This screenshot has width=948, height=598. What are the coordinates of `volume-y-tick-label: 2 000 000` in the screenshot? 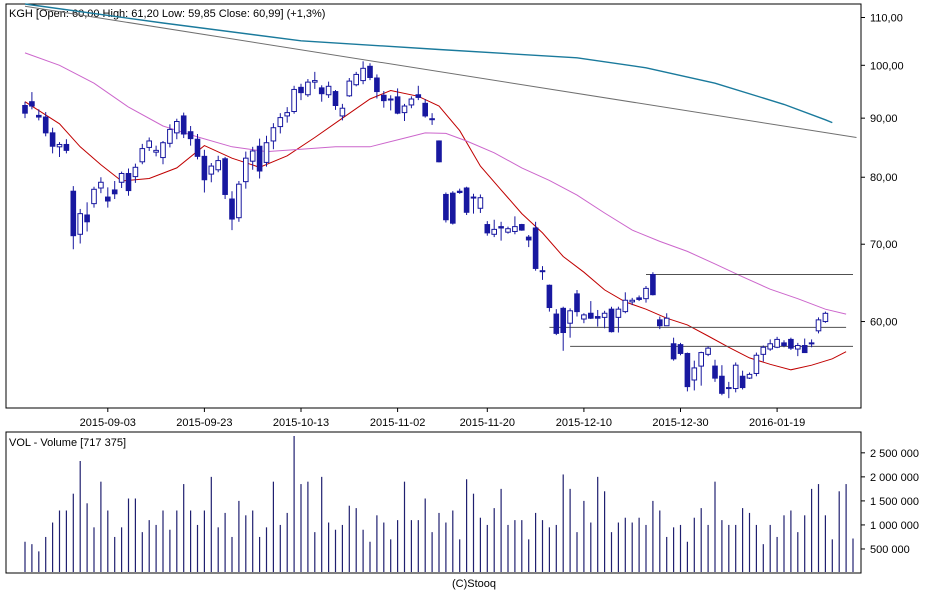 It's located at (894, 478).